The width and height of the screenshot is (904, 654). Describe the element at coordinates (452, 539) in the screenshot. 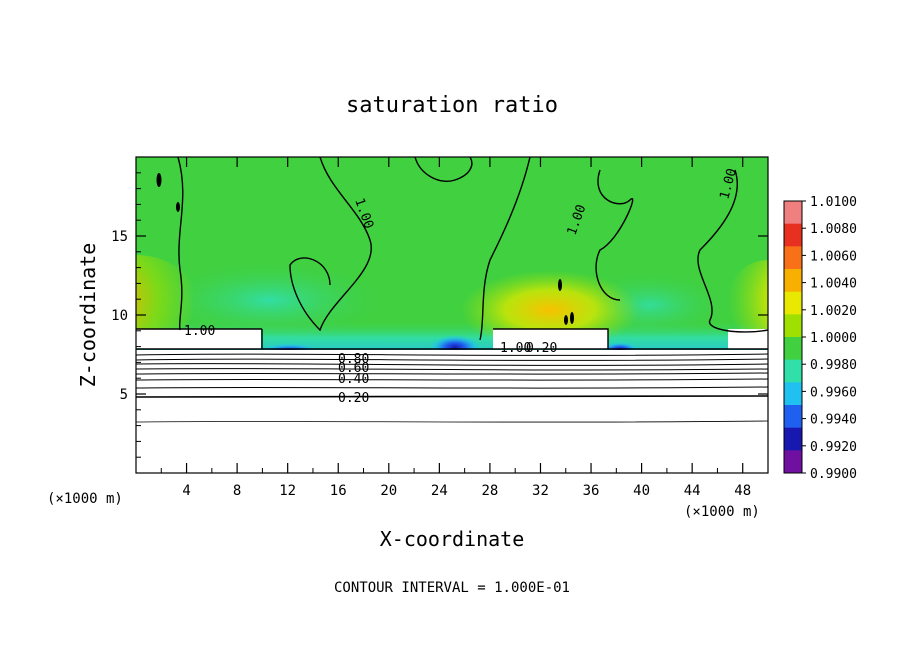

I see `x-axis-label: X-coordinate` at that location.